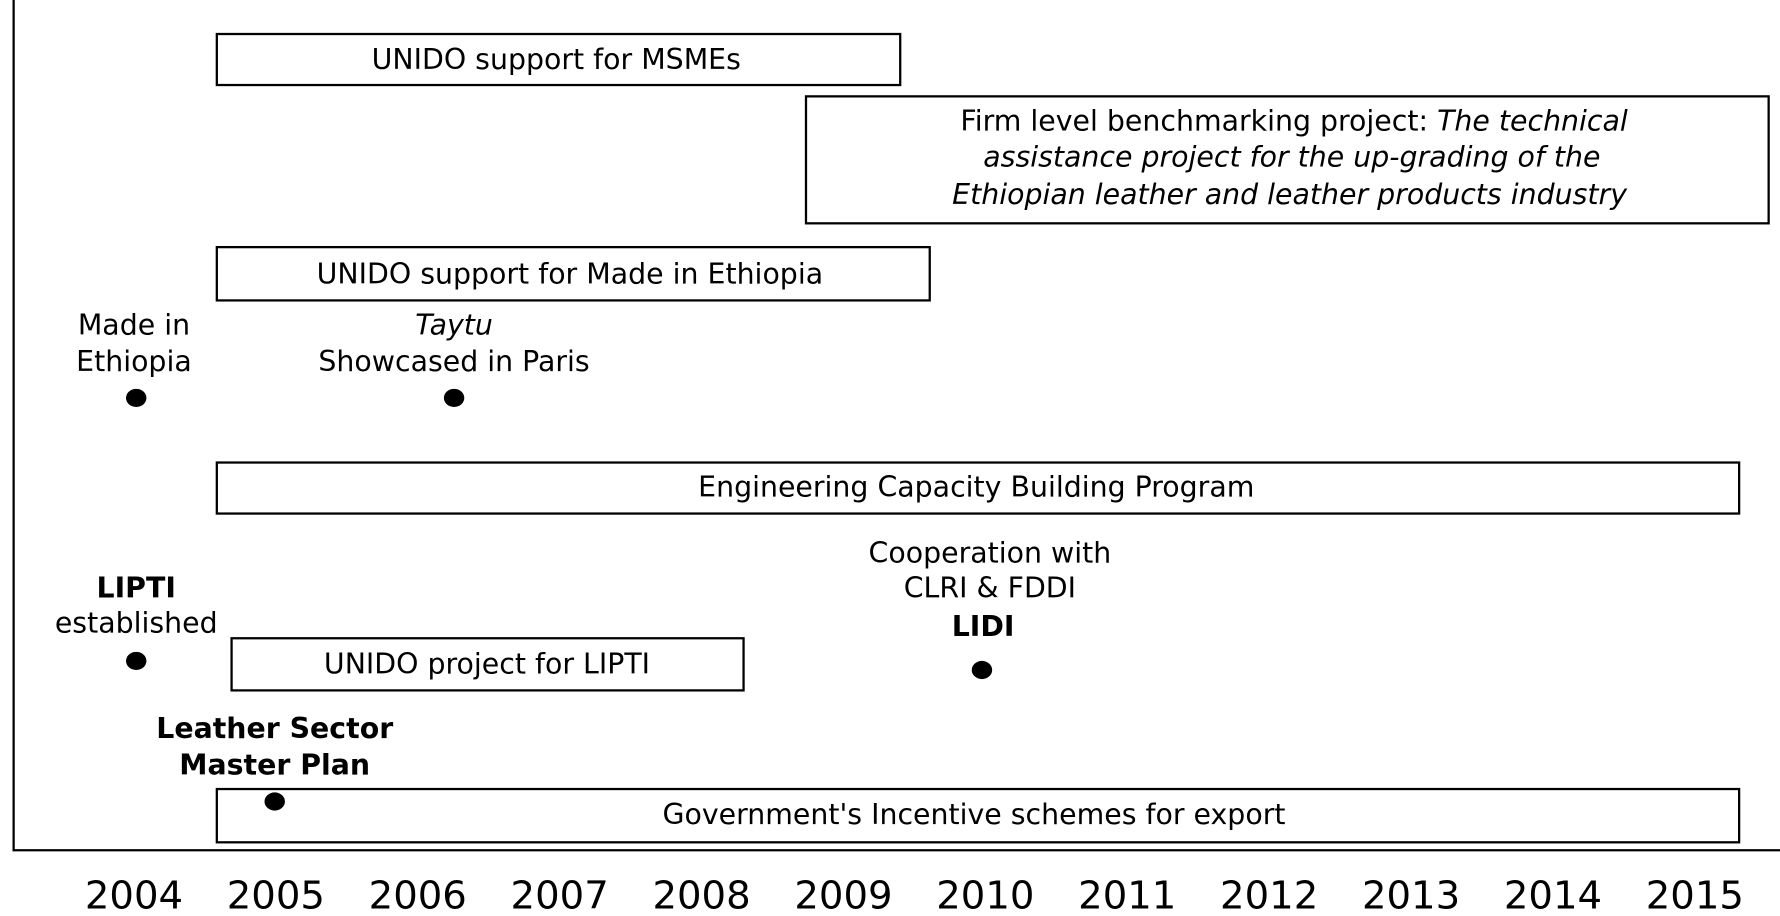 This screenshot has width=1780, height=916. I want to click on year-label: 2015, so click(1695, 894).